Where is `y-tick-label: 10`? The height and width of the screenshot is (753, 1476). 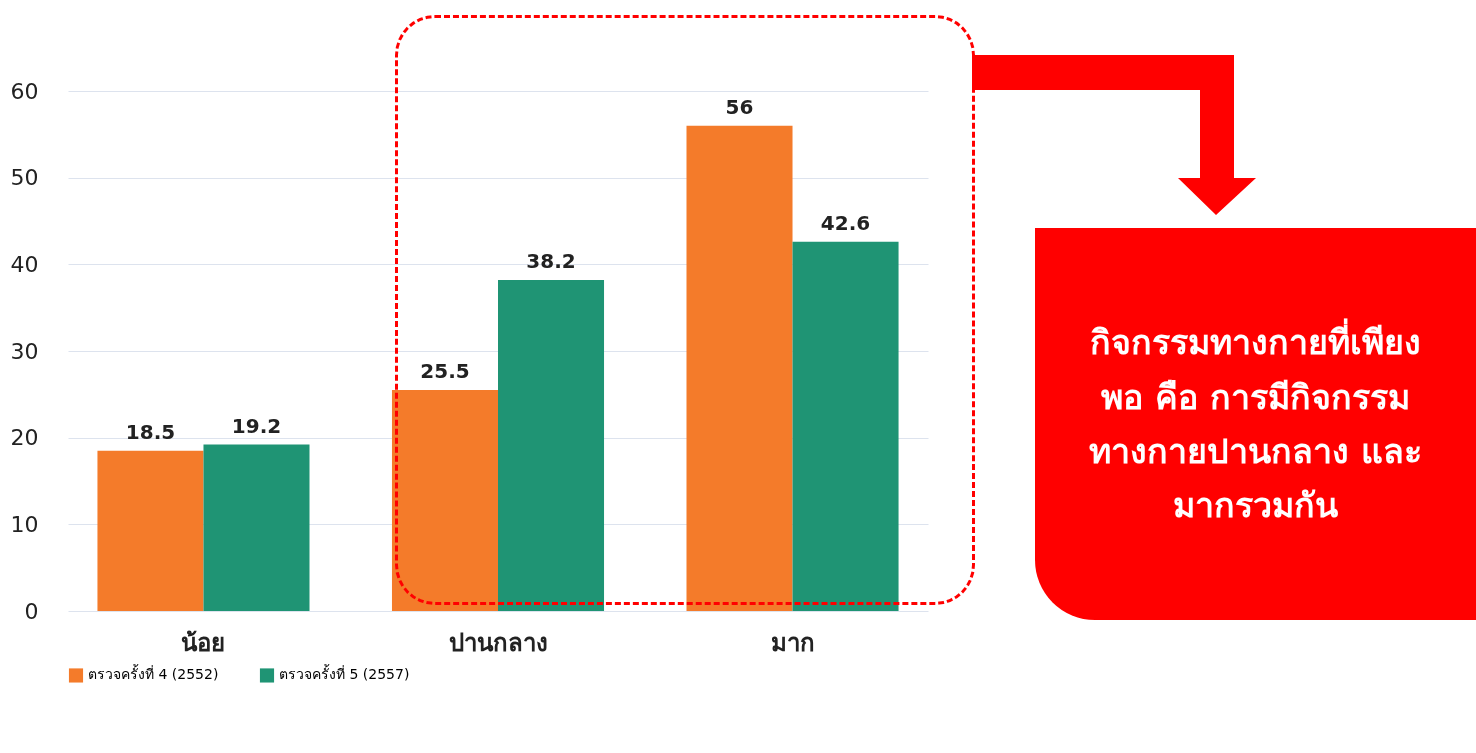
y-tick-label: 10 is located at coordinates (24, 524).